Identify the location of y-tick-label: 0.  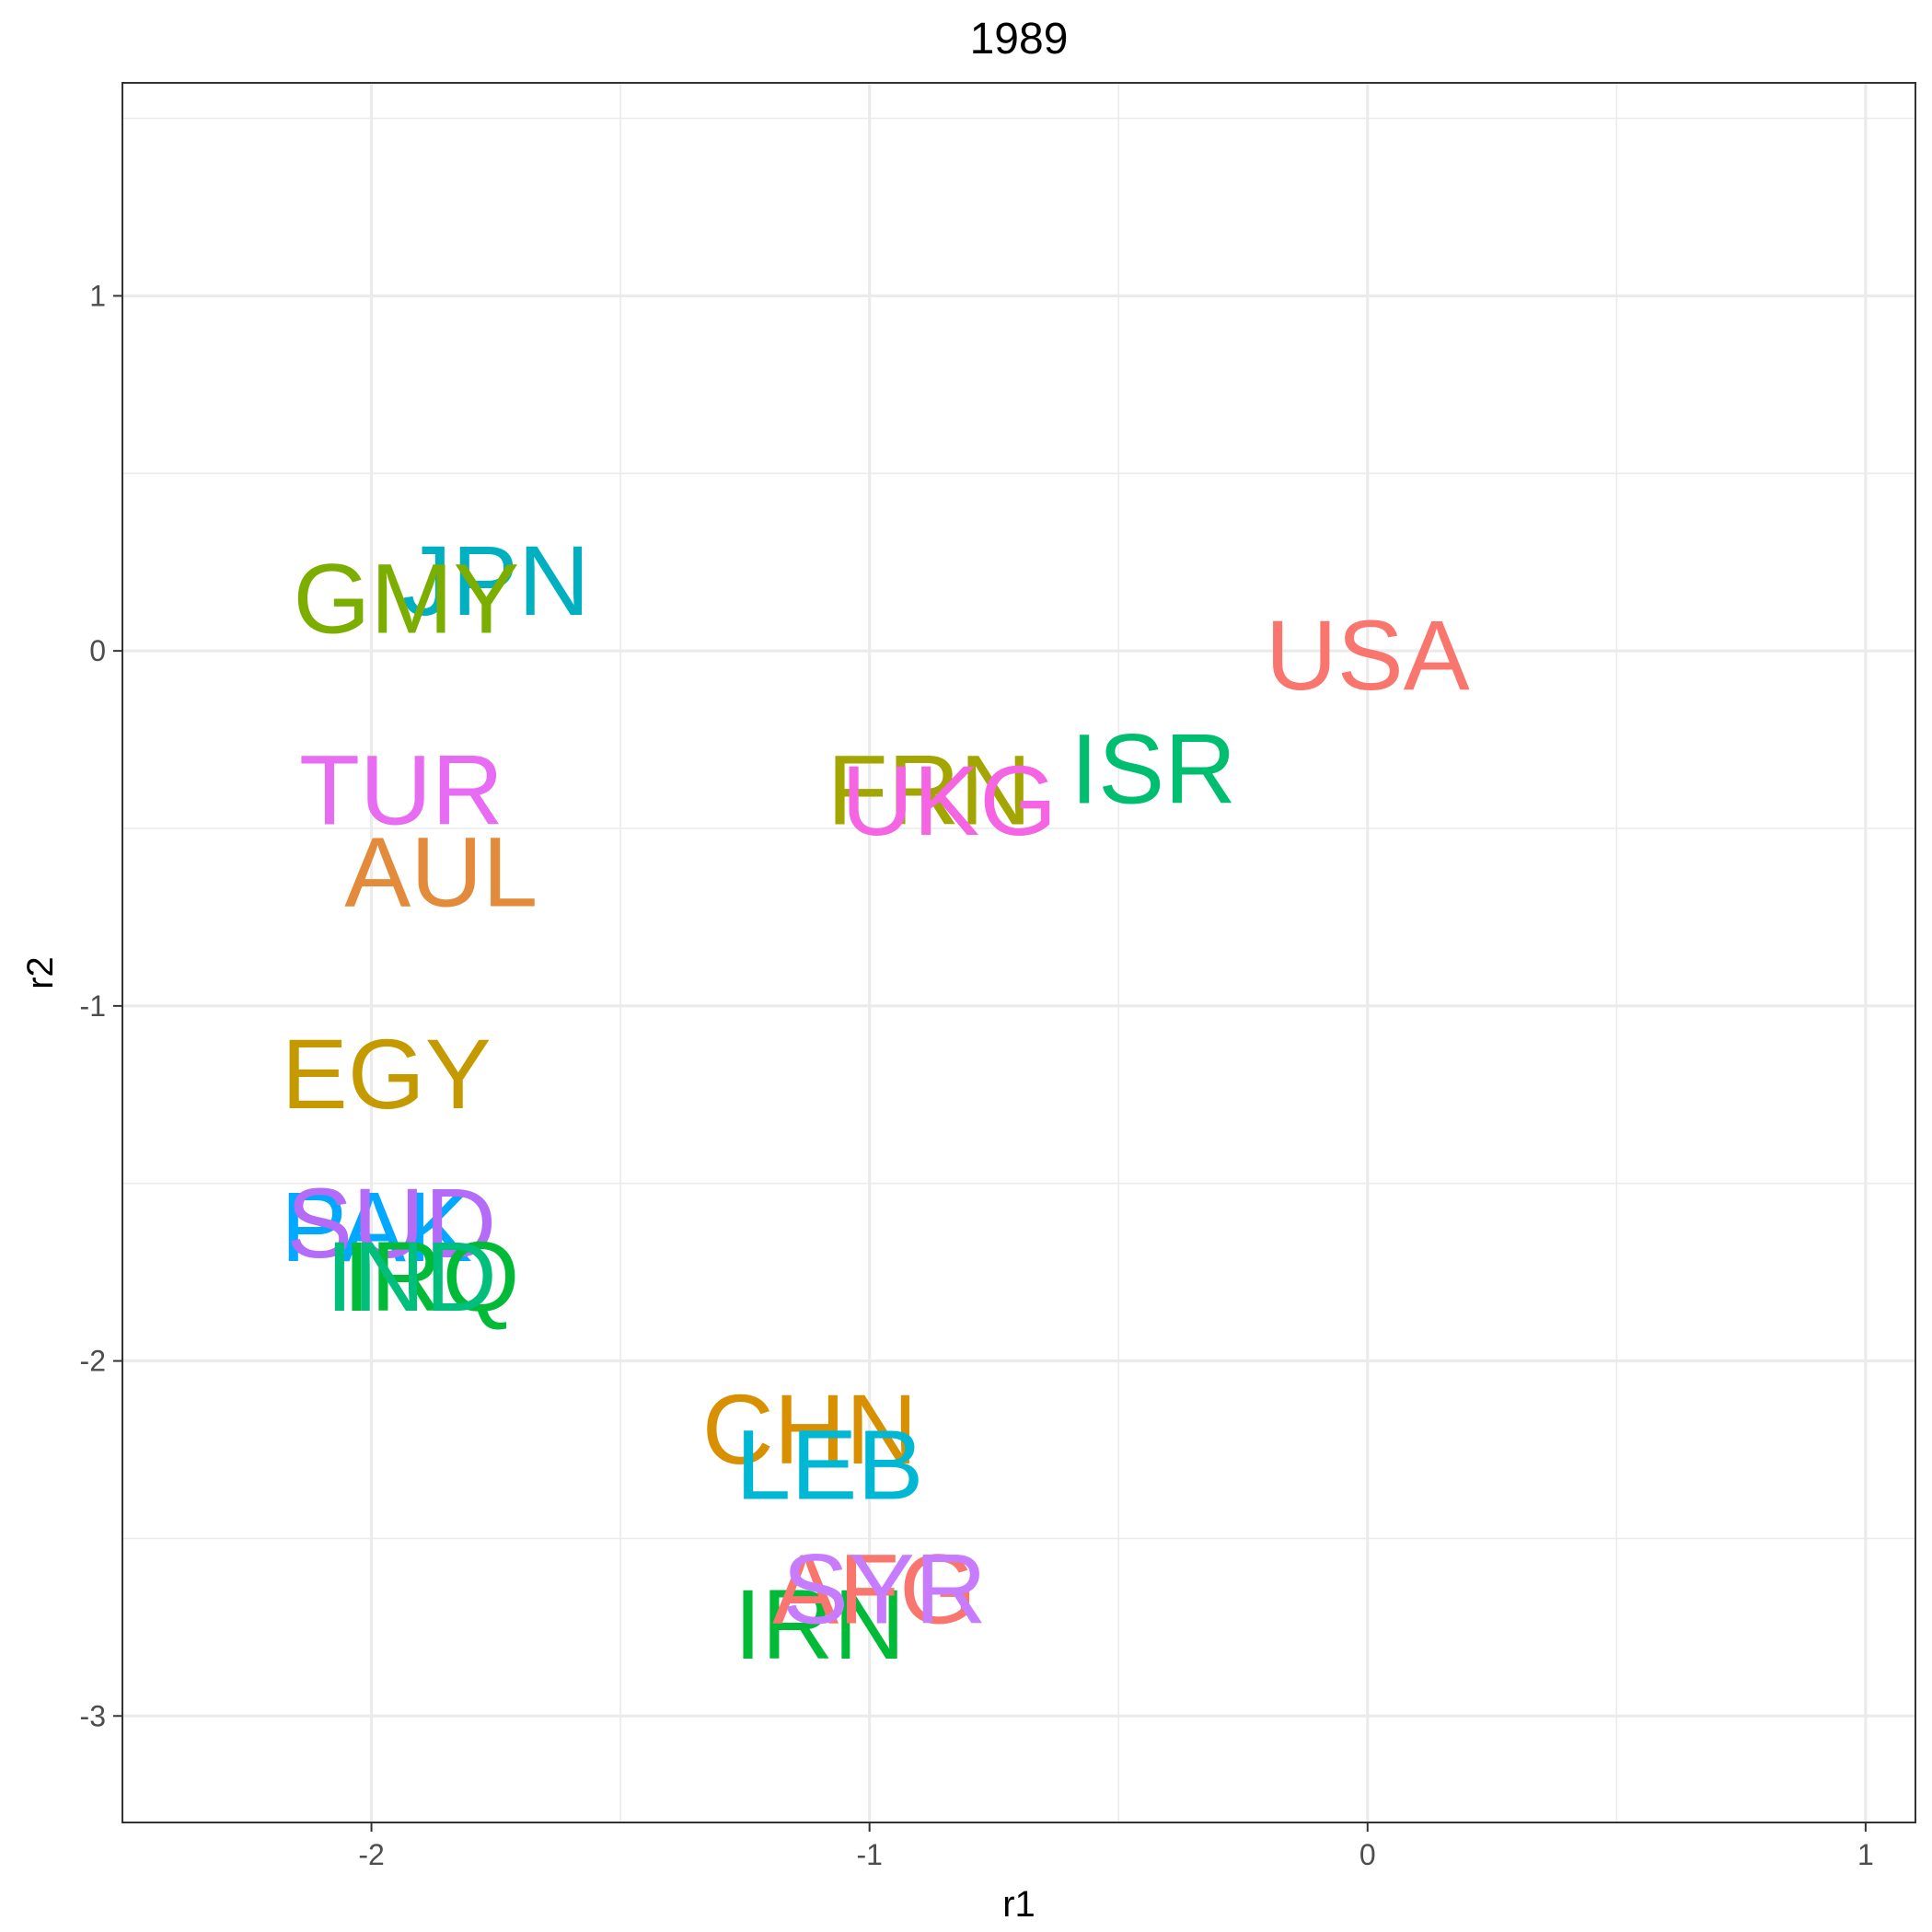
(98, 651).